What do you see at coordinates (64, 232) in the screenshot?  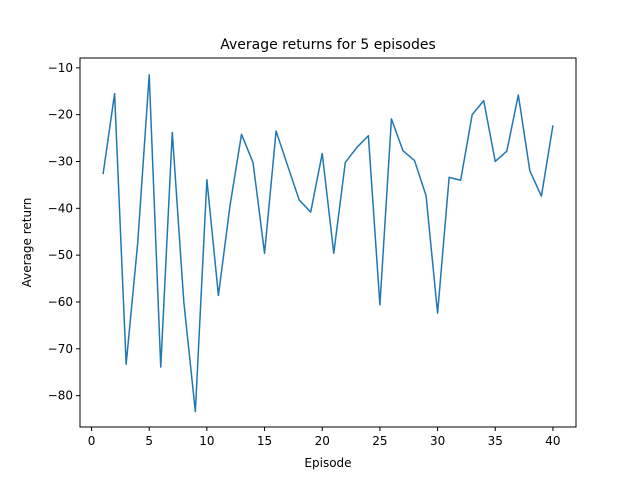 I see `y-axis: −80 −70 −60 −50 −40 −30 −20 −10` at bounding box center [64, 232].